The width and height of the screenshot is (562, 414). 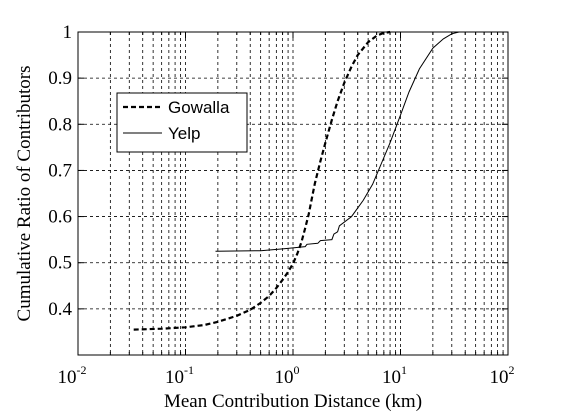 I want to click on x-tick-label: 10¹, so click(x=394, y=375).